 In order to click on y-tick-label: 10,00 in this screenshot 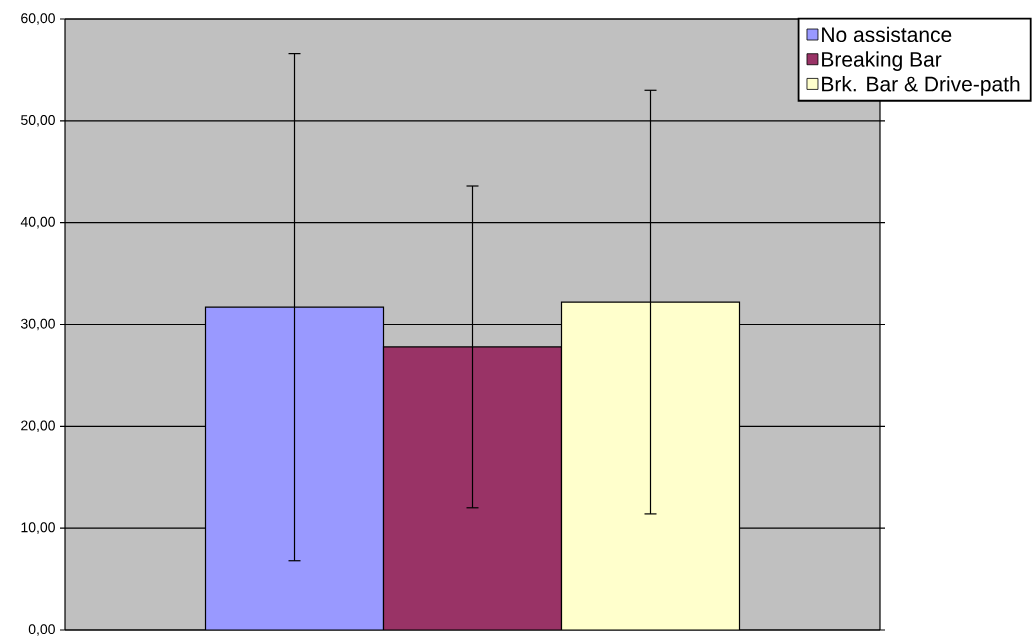, I will do `click(38, 528)`.